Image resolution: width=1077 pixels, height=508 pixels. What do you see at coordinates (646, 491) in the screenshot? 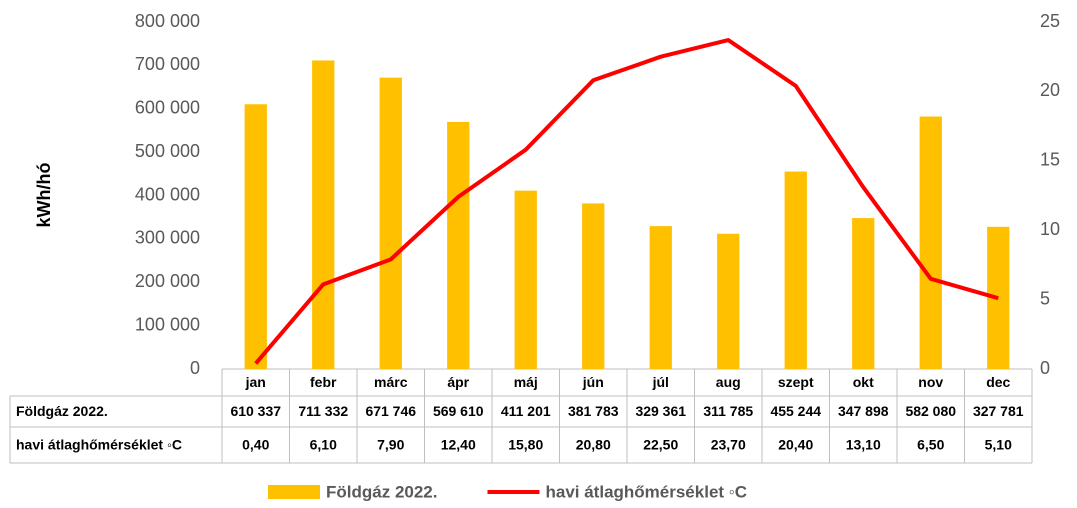
I see `legend-label: havi átlaghőmérséklet ◦C` at bounding box center [646, 491].